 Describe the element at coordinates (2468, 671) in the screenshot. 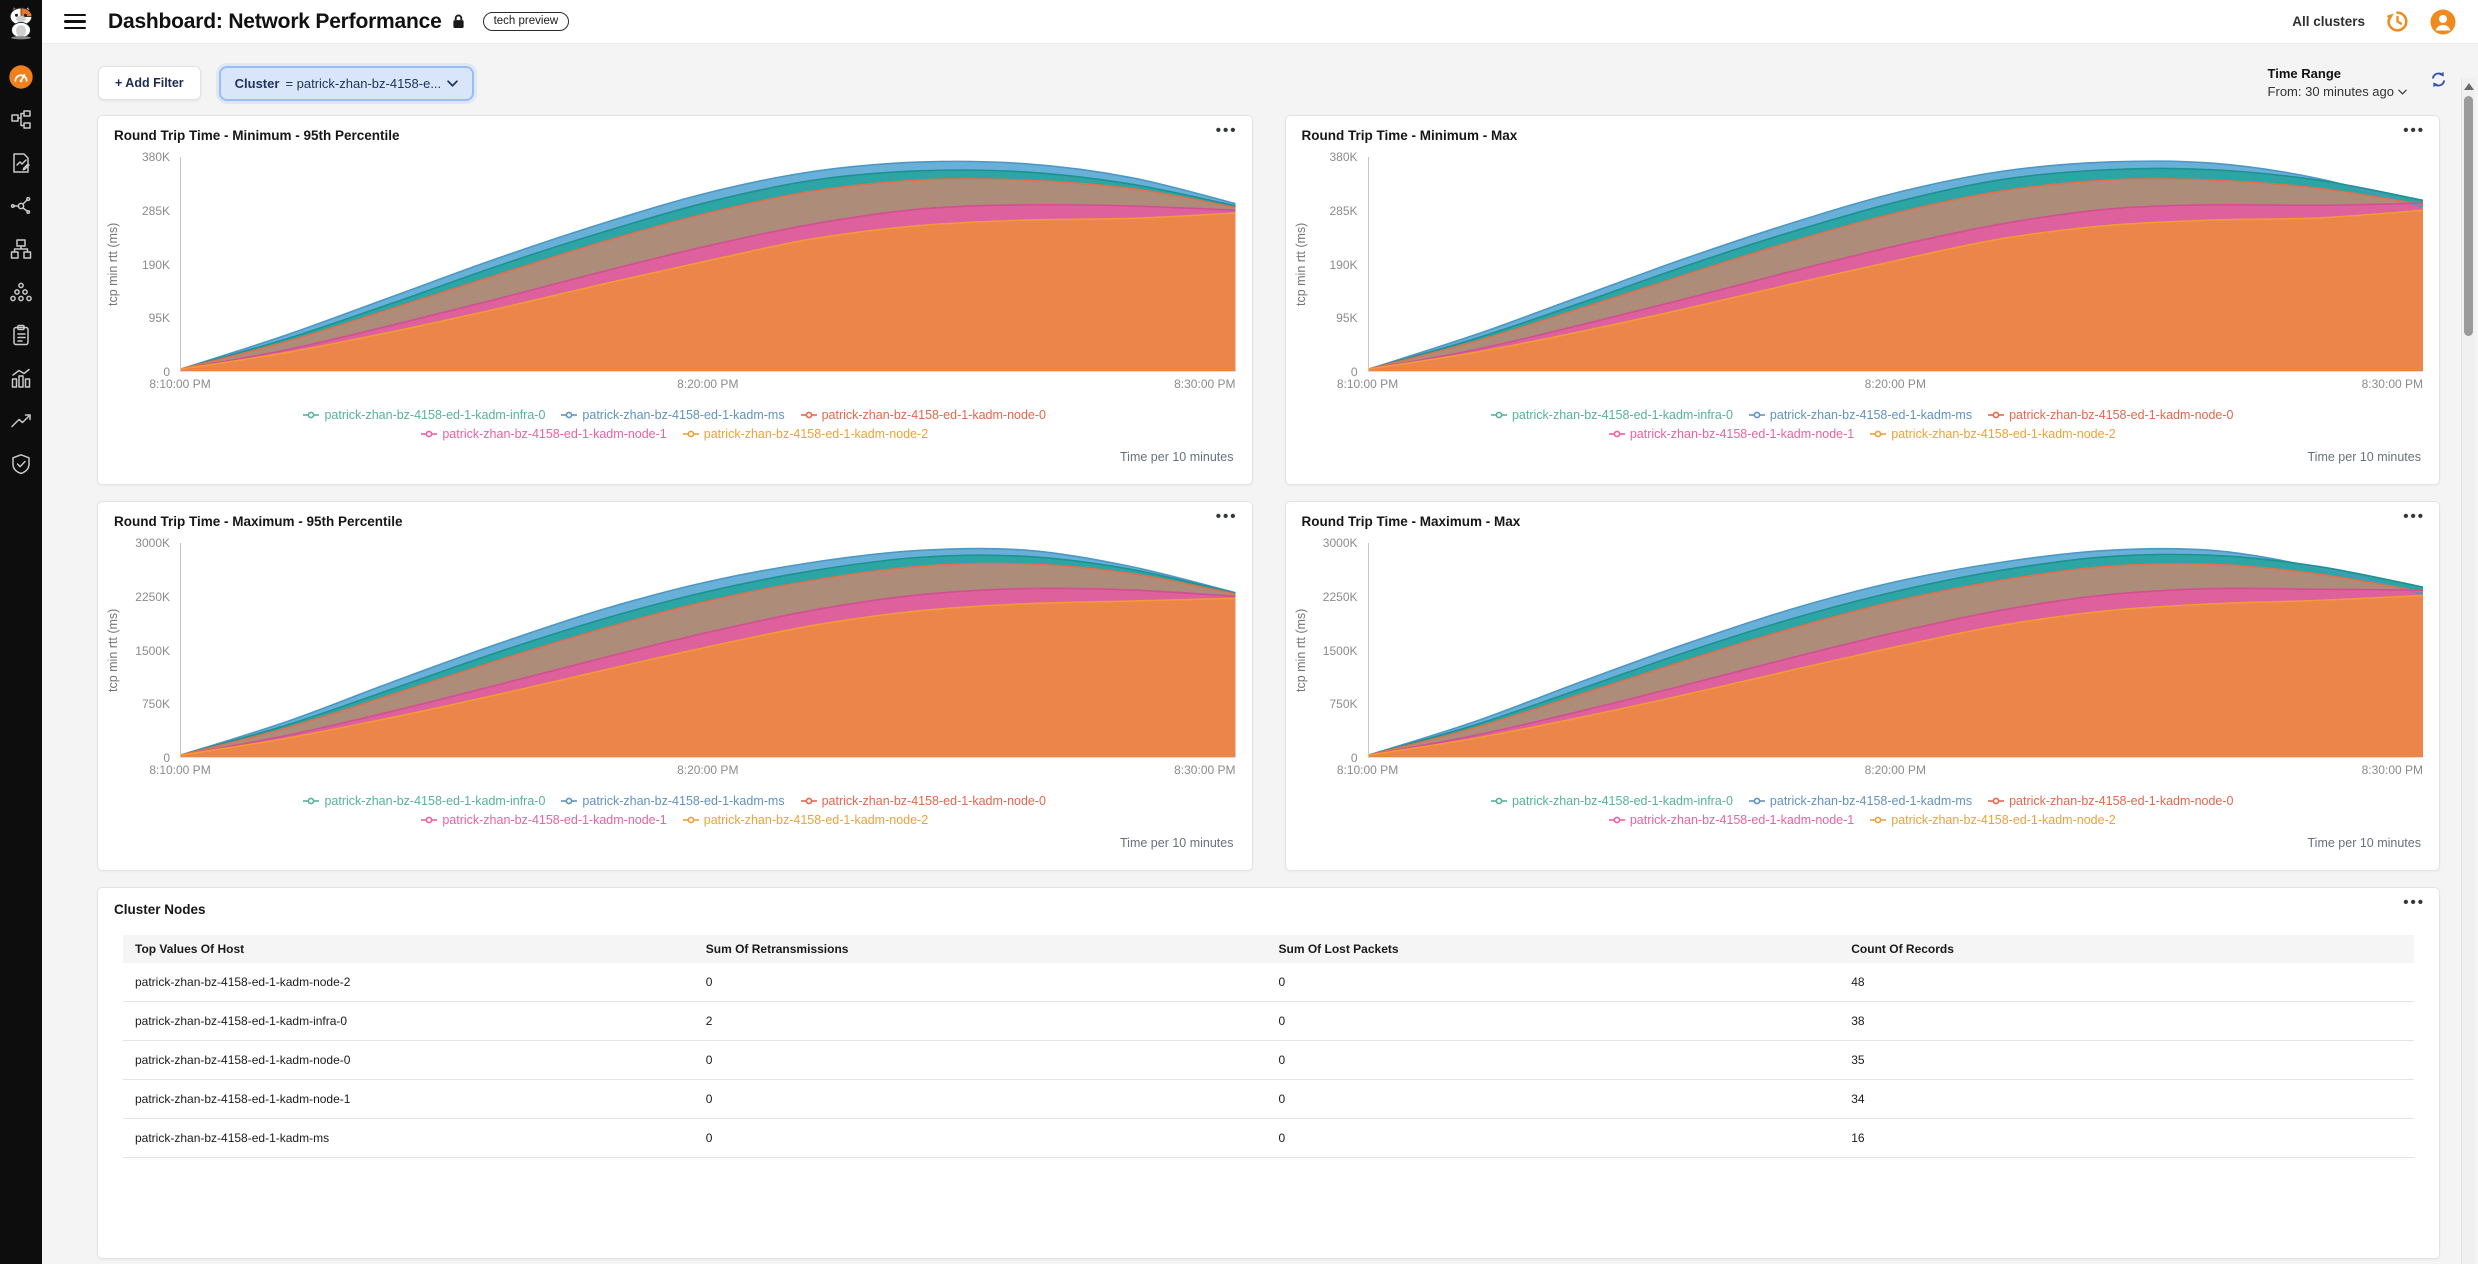

I see `vertical-scrollbar` at that location.